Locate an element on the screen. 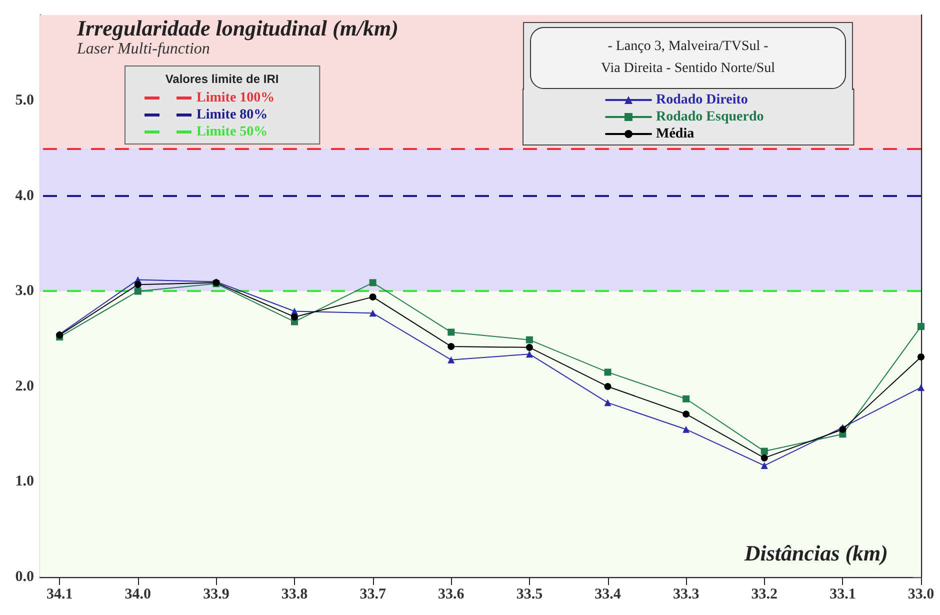  legend-label: Rodado Esquerdo is located at coordinates (710, 117).